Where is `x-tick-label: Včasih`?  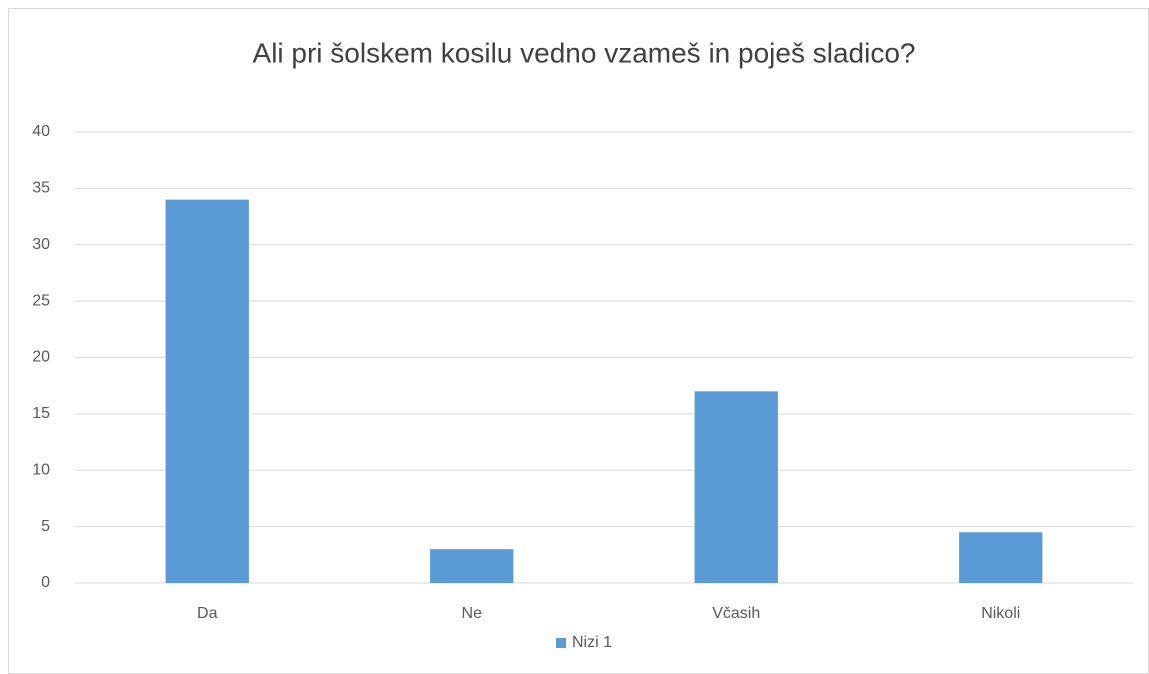 x-tick-label: Včasih is located at coordinates (736, 613).